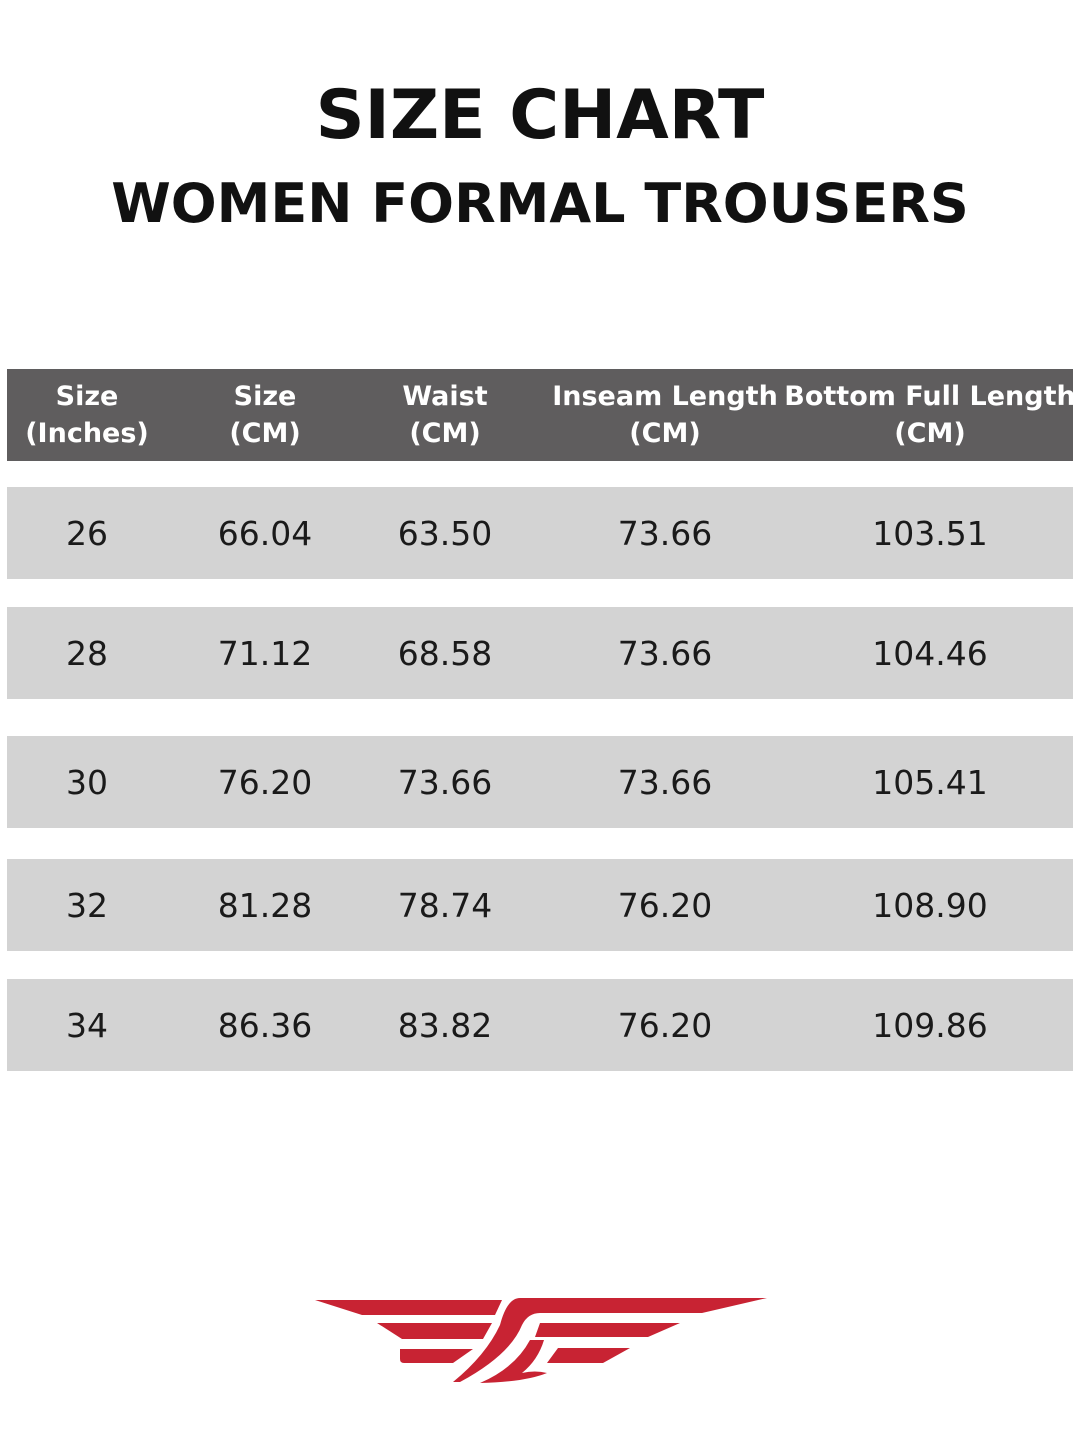 Image resolution: width=1080 pixels, height=1440 pixels. What do you see at coordinates (87, 905) in the screenshot?
I see `table-cell: 32` at bounding box center [87, 905].